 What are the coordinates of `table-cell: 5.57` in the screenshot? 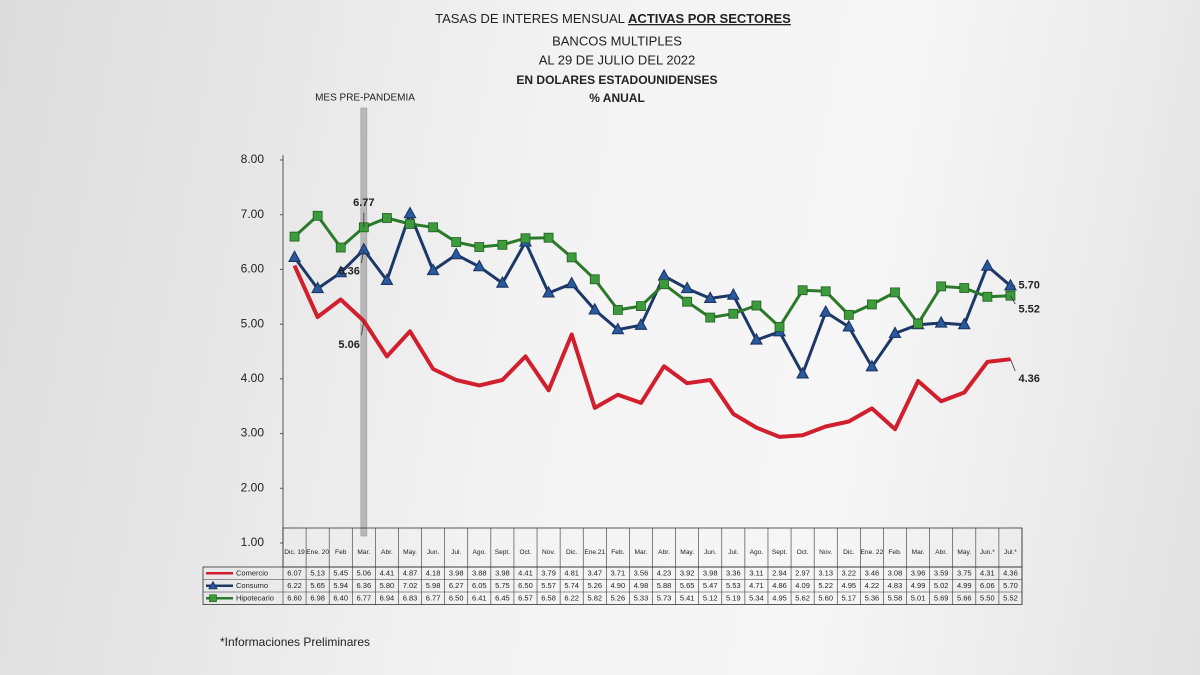 It's located at (548, 585).